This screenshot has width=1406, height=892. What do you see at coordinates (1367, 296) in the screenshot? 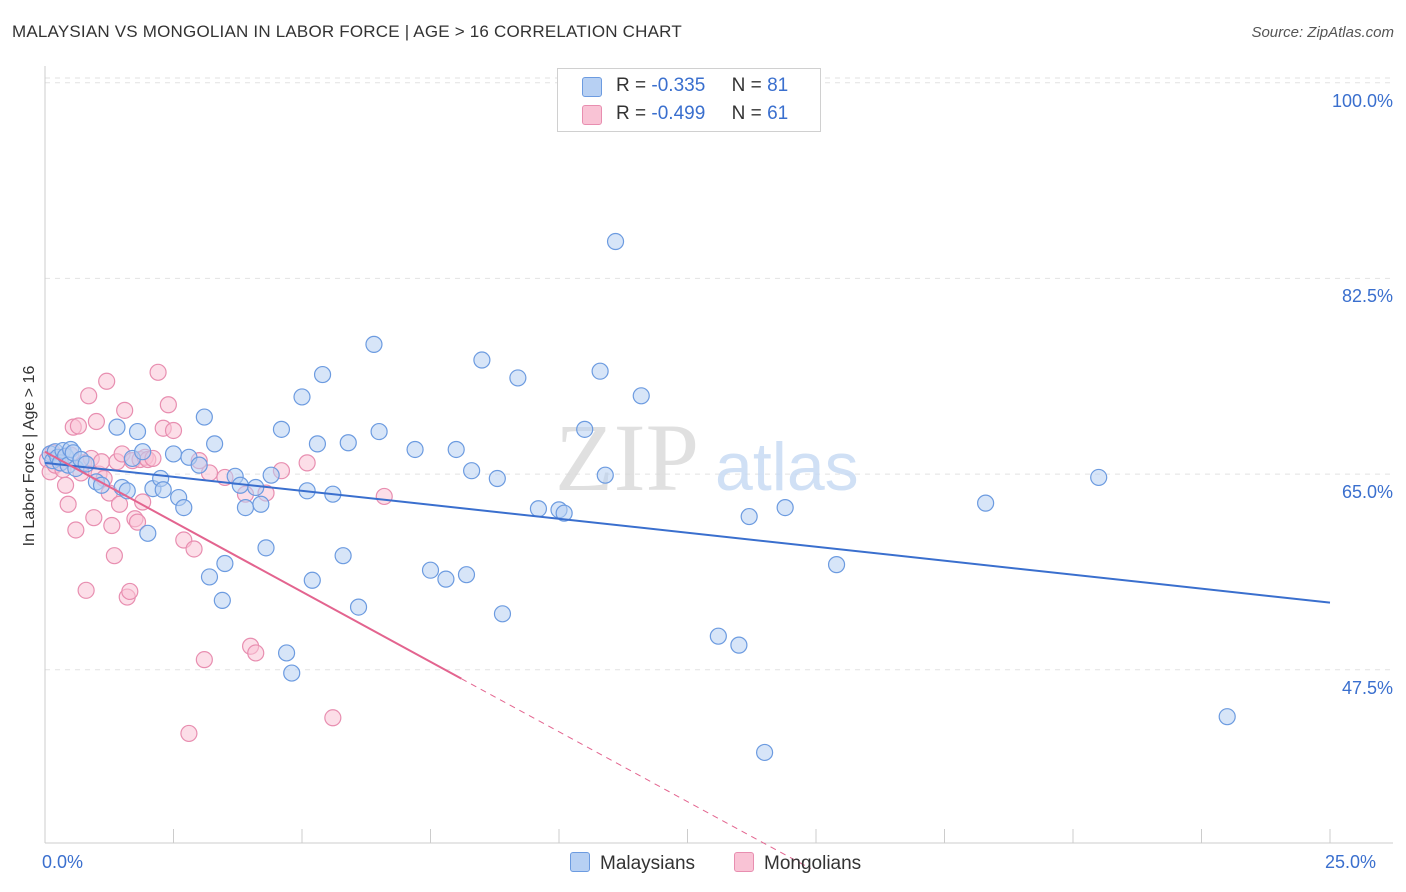
I see `y-tick-label: 82.5%` at bounding box center [1367, 296].